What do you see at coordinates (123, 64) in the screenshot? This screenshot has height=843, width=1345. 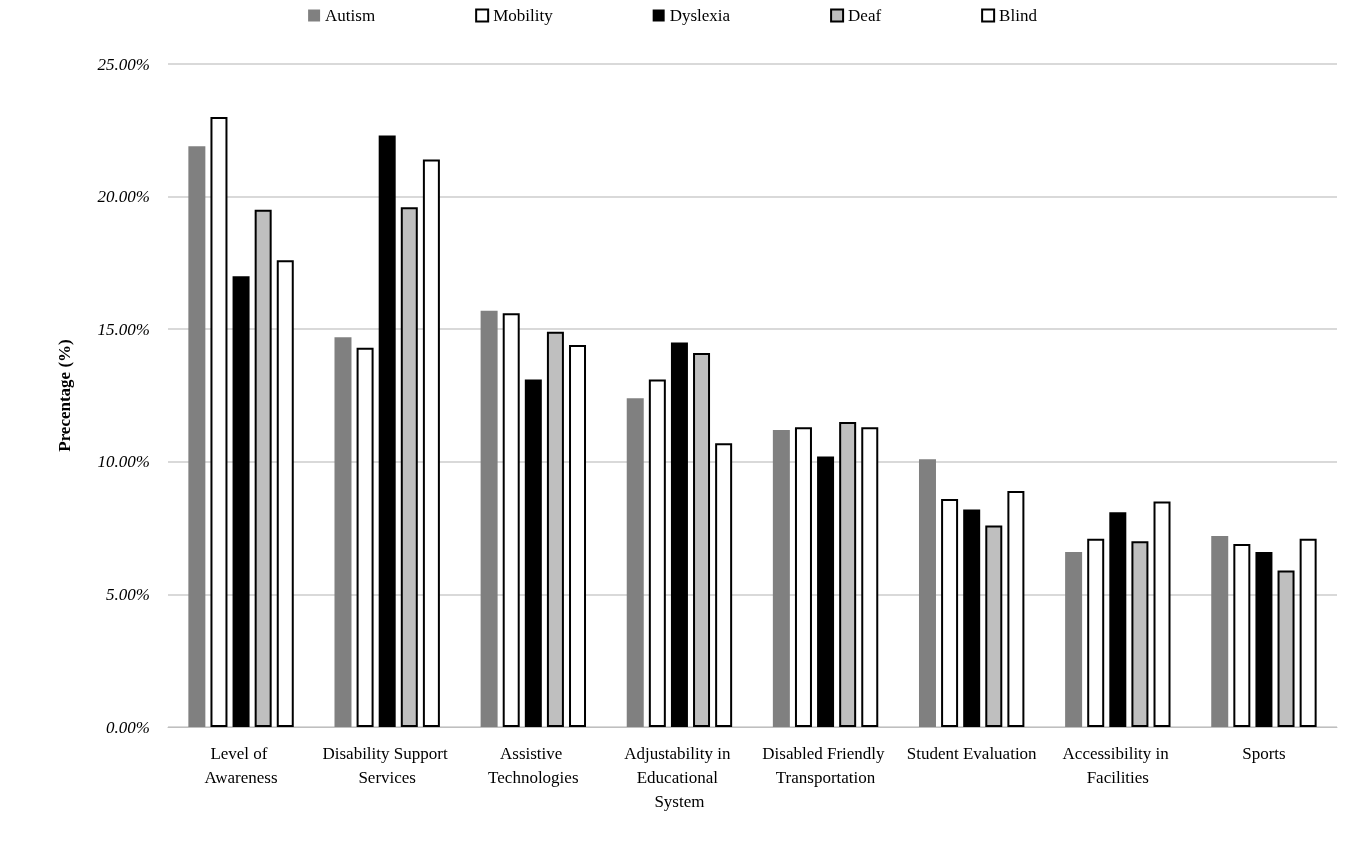 I see `y-tick-label: 25.00%` at bounding box center [123, 64].